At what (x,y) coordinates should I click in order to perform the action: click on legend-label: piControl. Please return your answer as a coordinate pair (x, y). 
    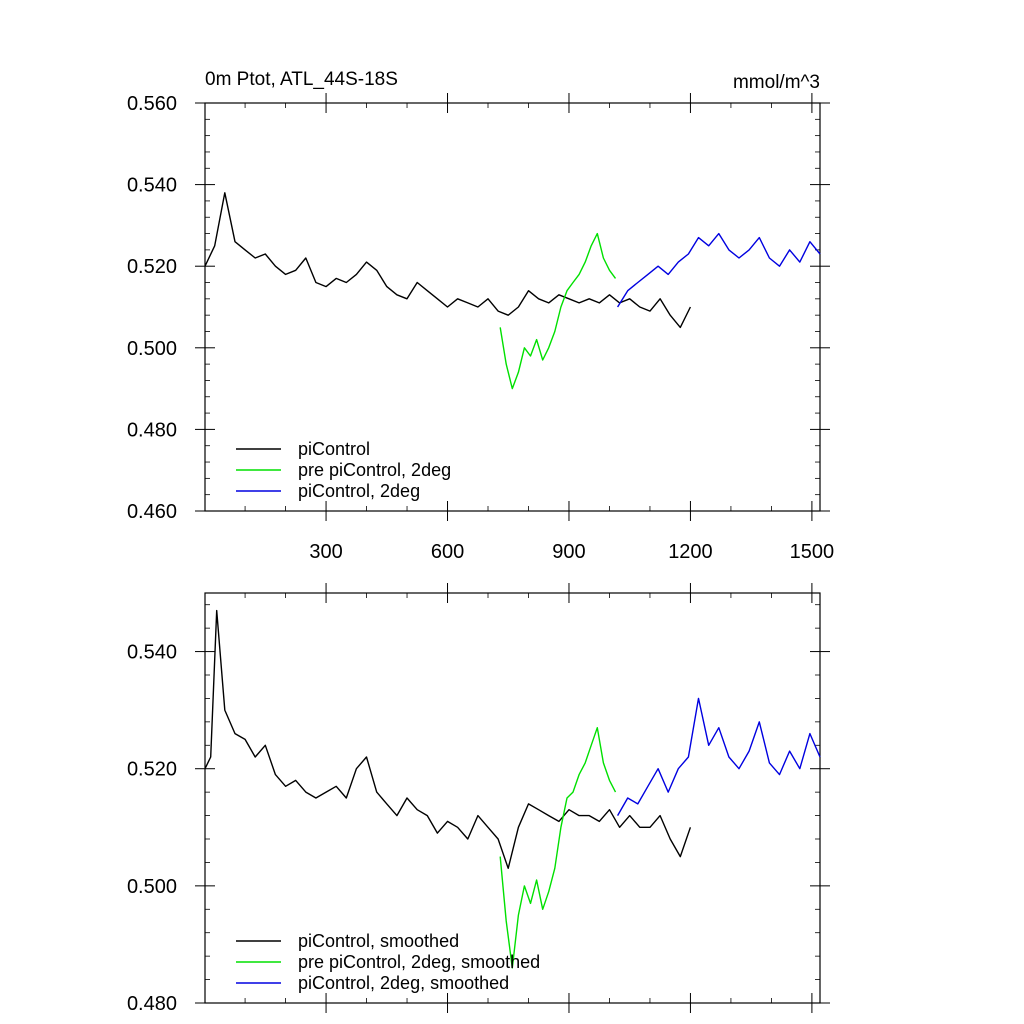
    Looking at the image, I should click on (334, 449).